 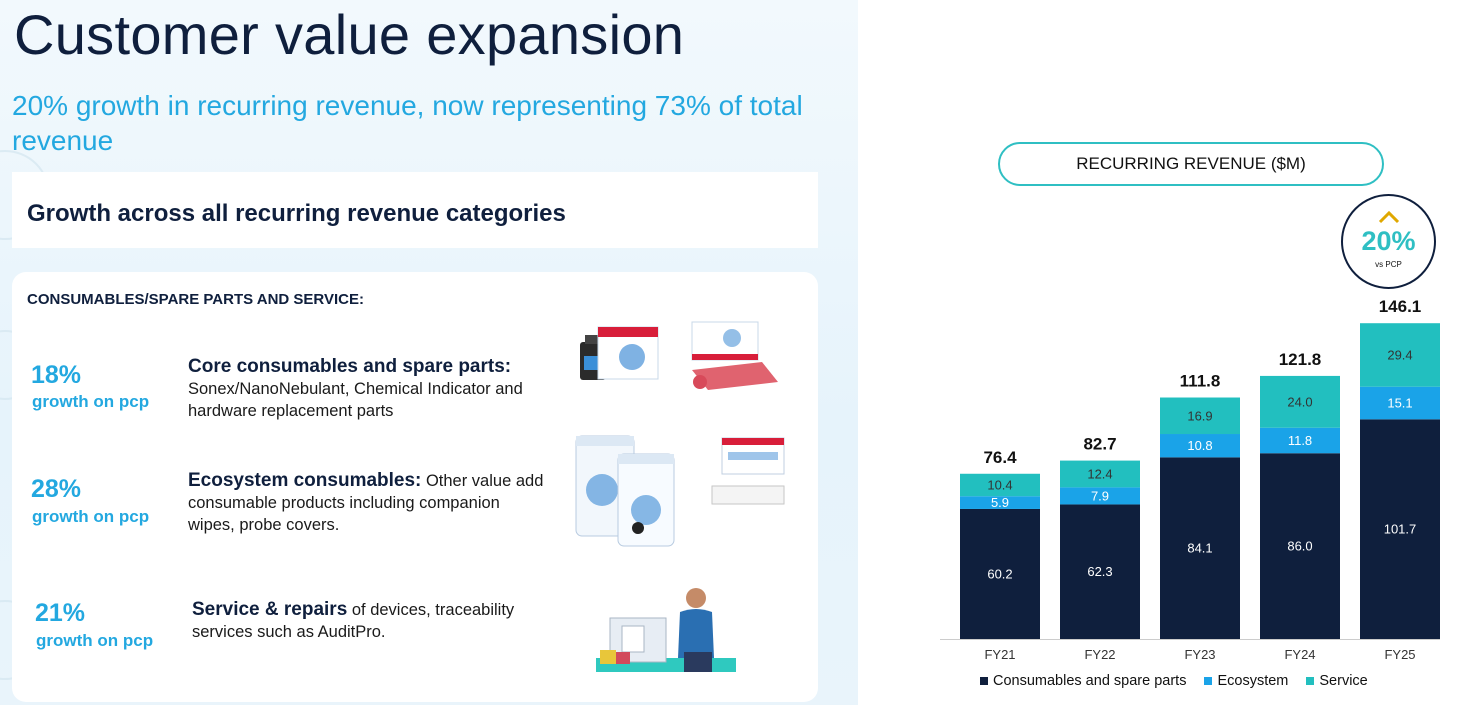 I want to click on bar-data-label: 15.1, so click(x=1399, y=403).